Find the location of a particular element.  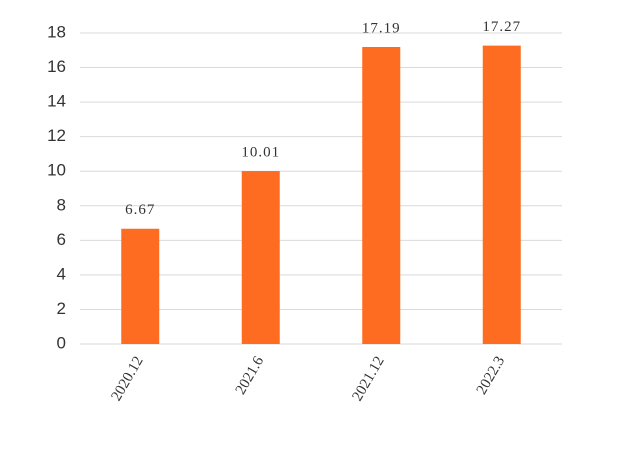

y-tick-label: 18 is located at coordinates (56, 31).